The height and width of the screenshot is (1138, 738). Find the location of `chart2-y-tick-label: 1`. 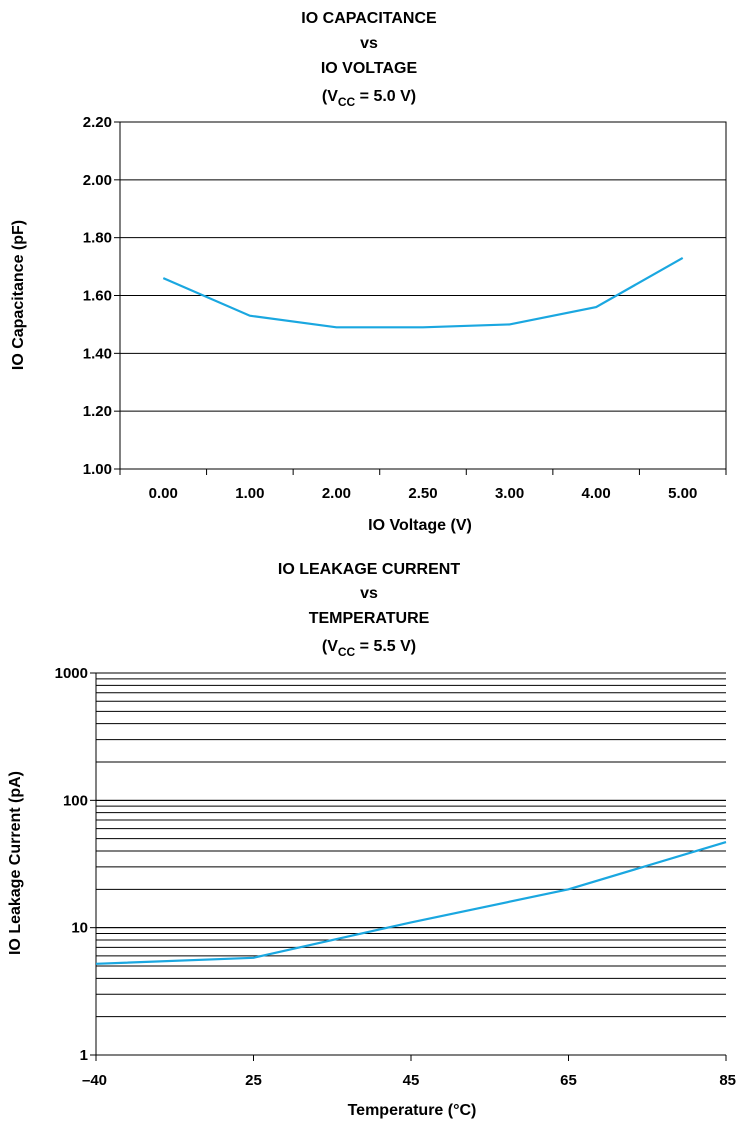

chart2-y-tick-label: 1 is located at coordinates (84, 1055).